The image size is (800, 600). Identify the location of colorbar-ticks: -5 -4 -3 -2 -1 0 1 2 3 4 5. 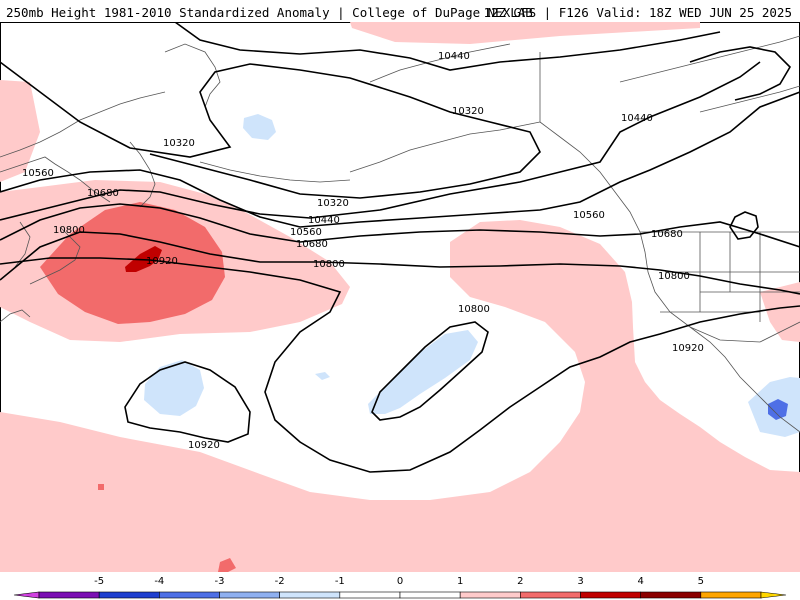
(399, 581).